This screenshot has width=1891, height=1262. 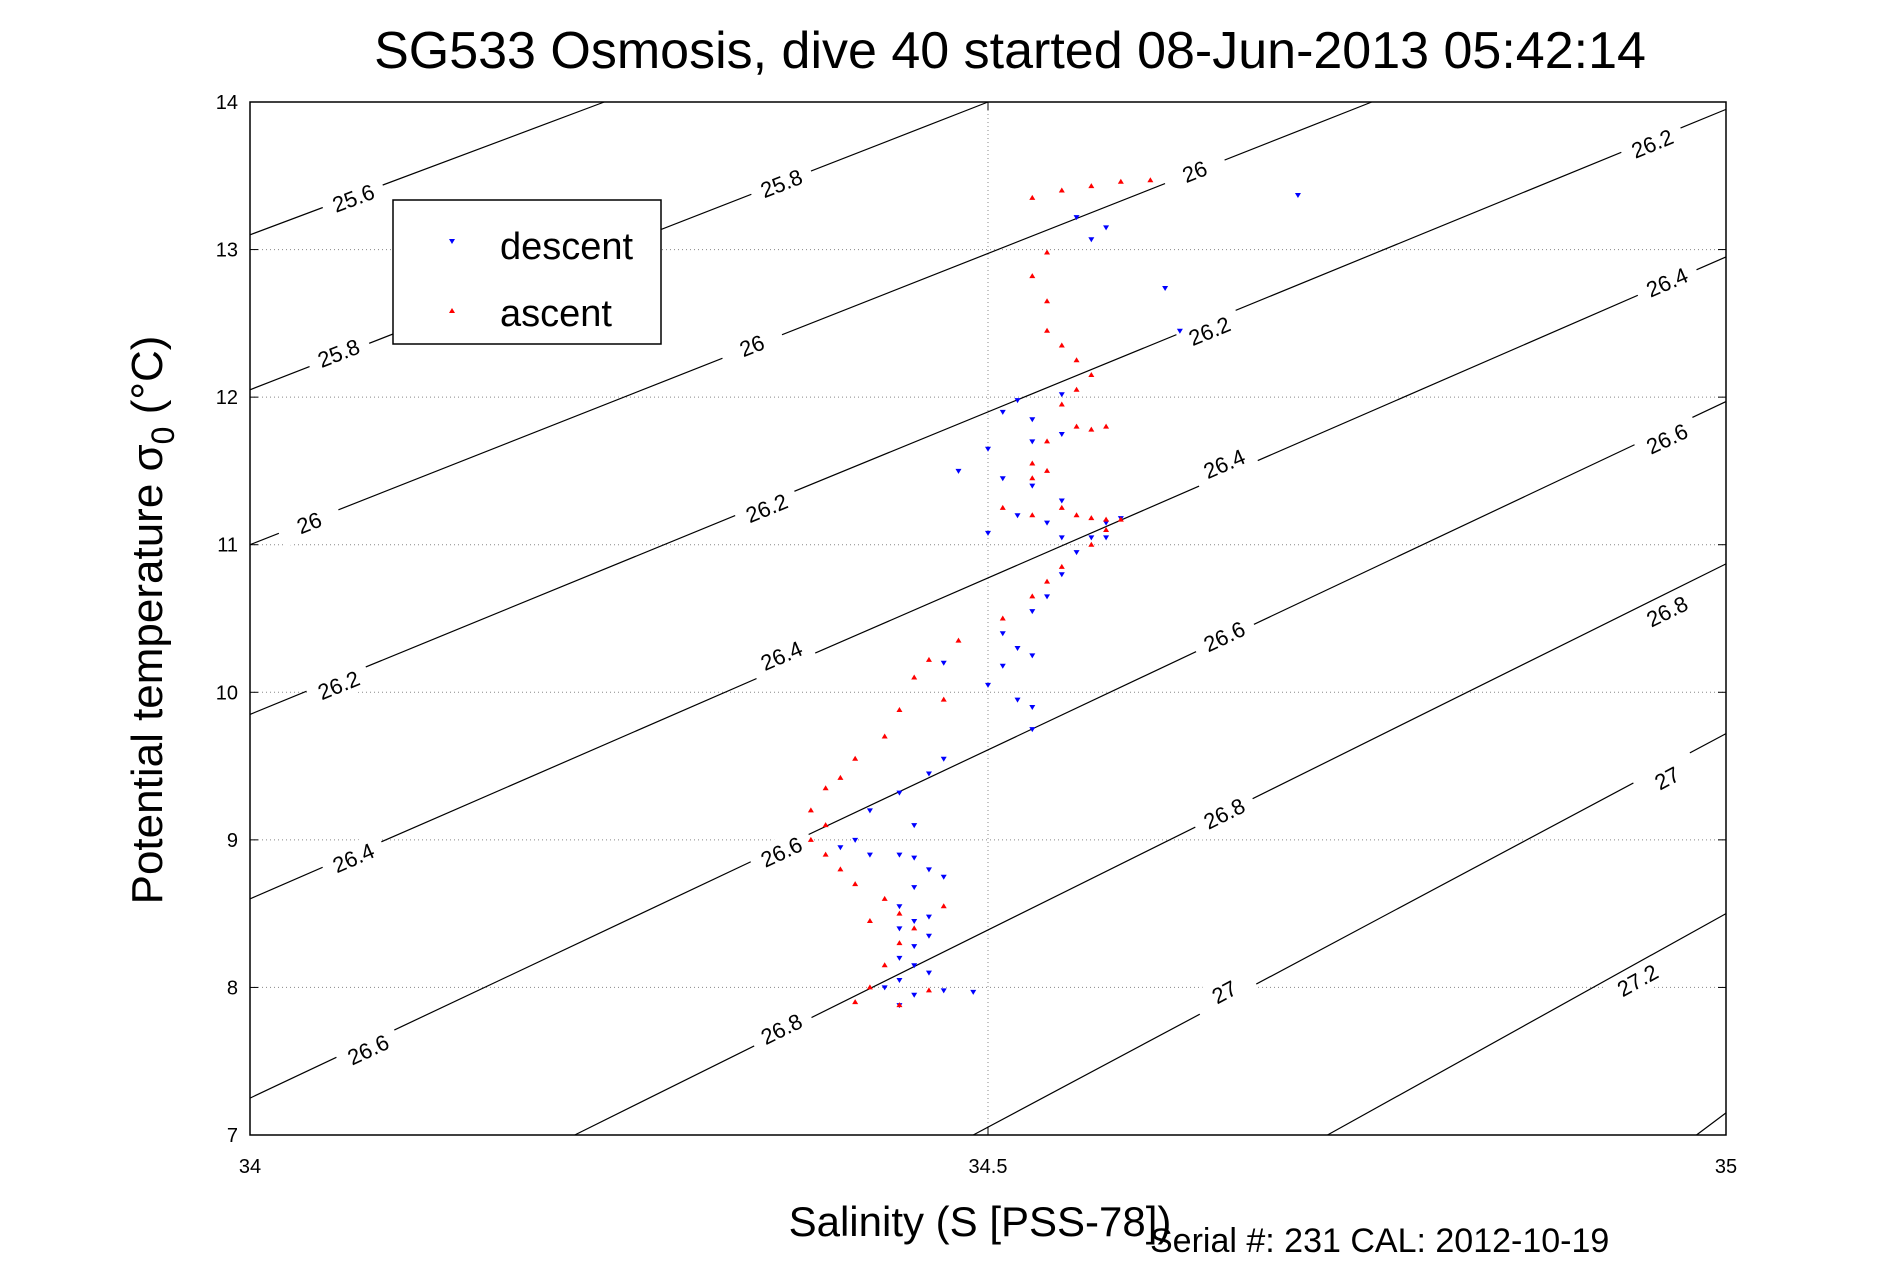 What do you see at coordinates (567, 247) in the screenshot?
I see `legend-descent-label: descent` at bounding box center [567, 247].